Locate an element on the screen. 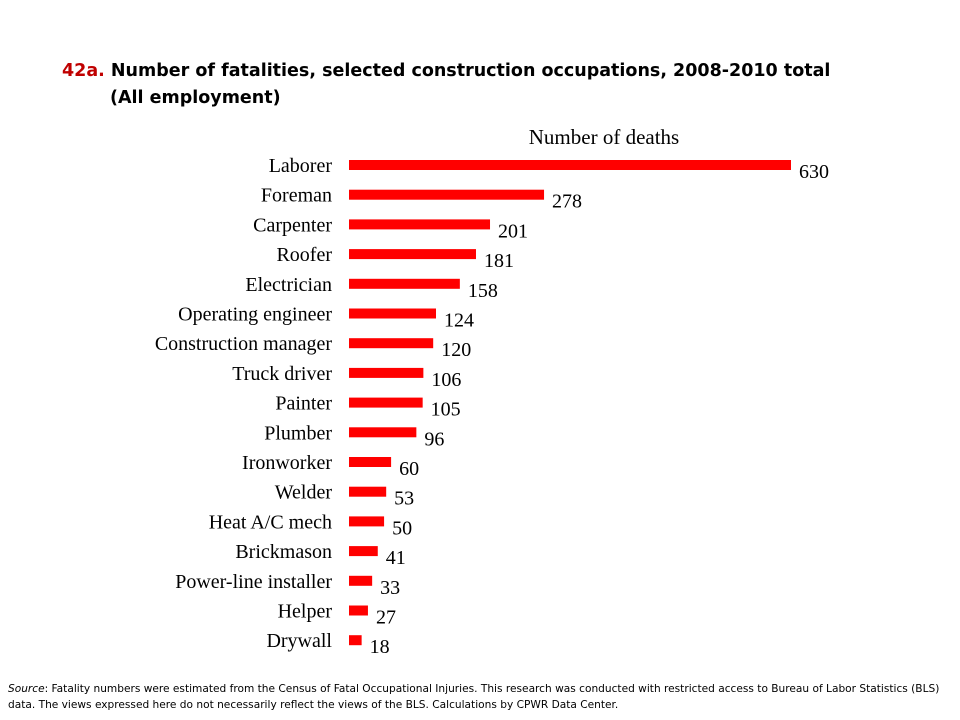 This screenshot has height=720, width=960. category-label-brickmason: Brickmason is located at coordinates (283, 552).